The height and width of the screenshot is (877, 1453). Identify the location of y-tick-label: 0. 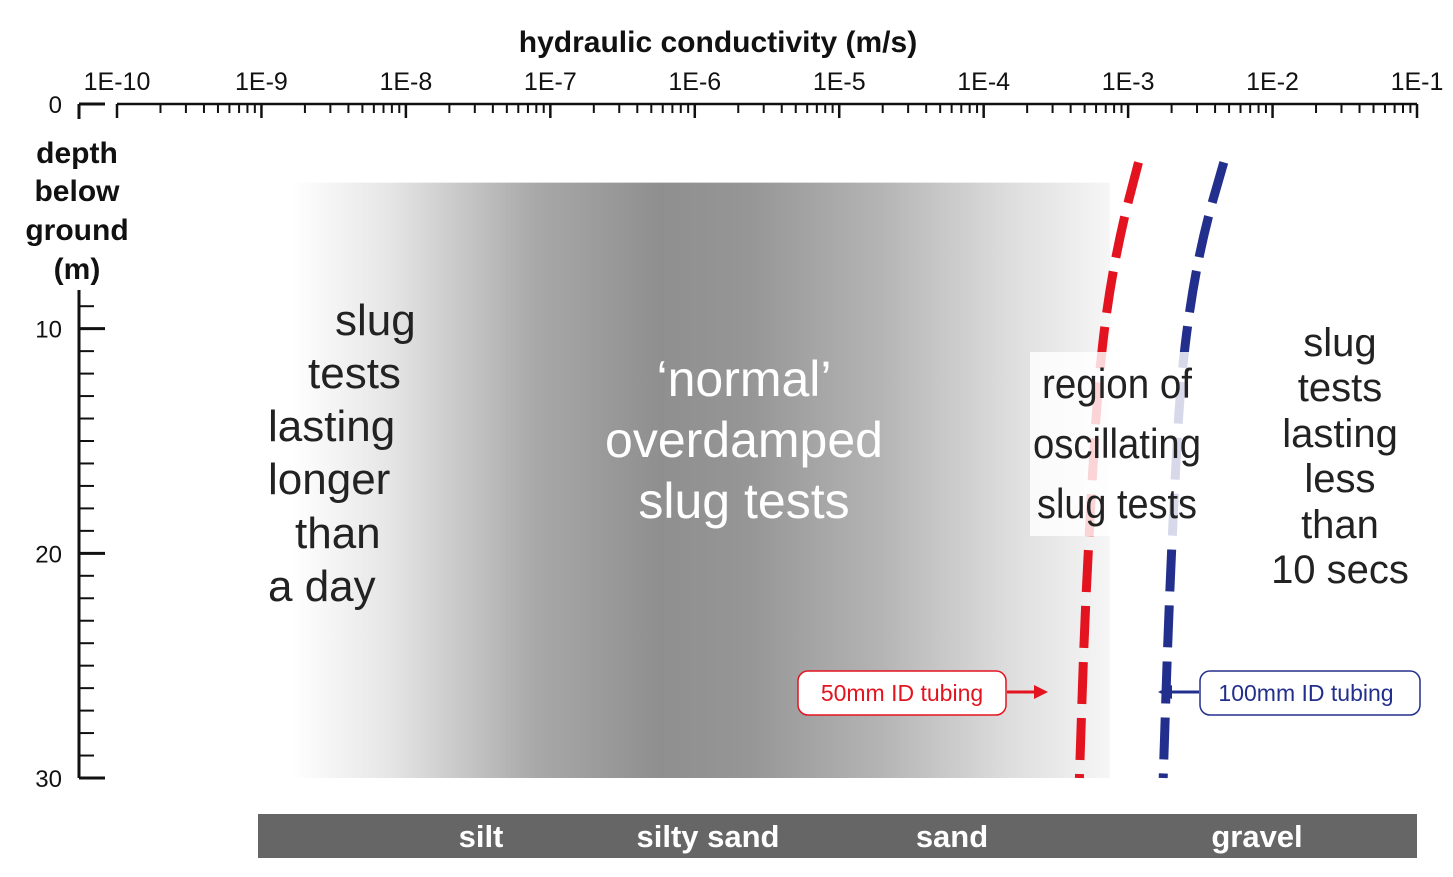
(55, 105).